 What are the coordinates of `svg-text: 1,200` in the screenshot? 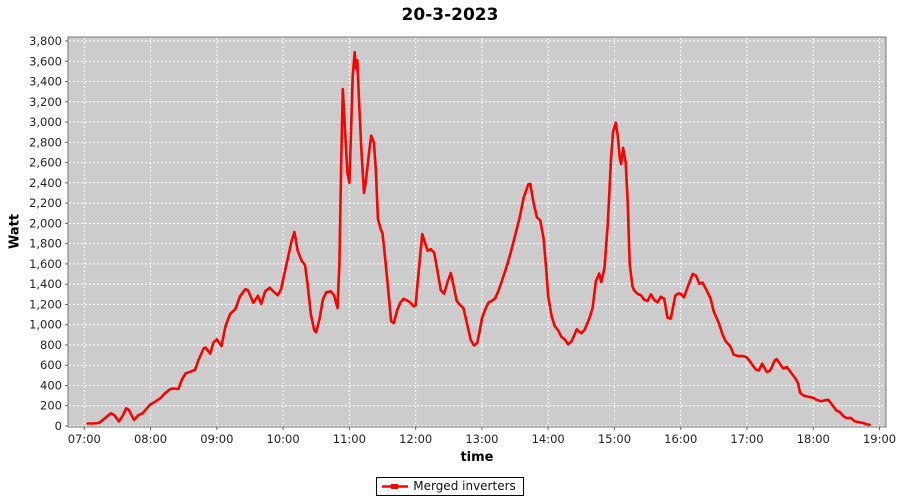 It's located at (45, 304).